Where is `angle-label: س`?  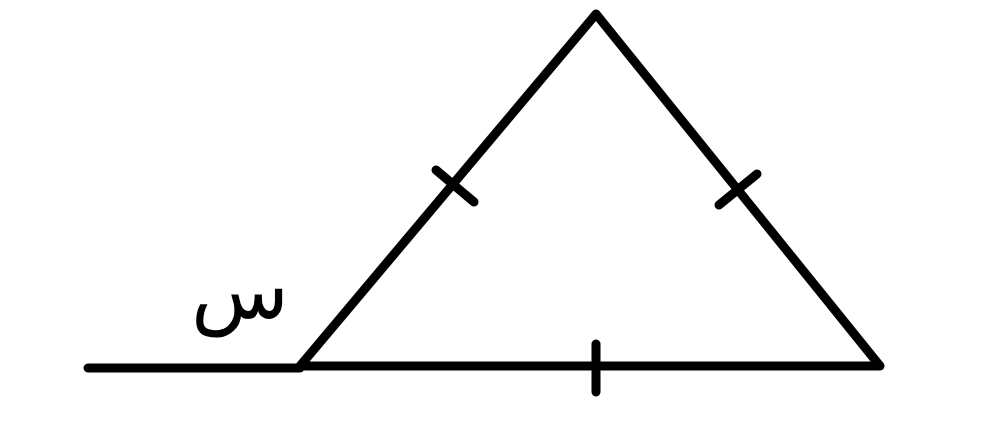
angle-label: س is located at coordinates (240, 291).